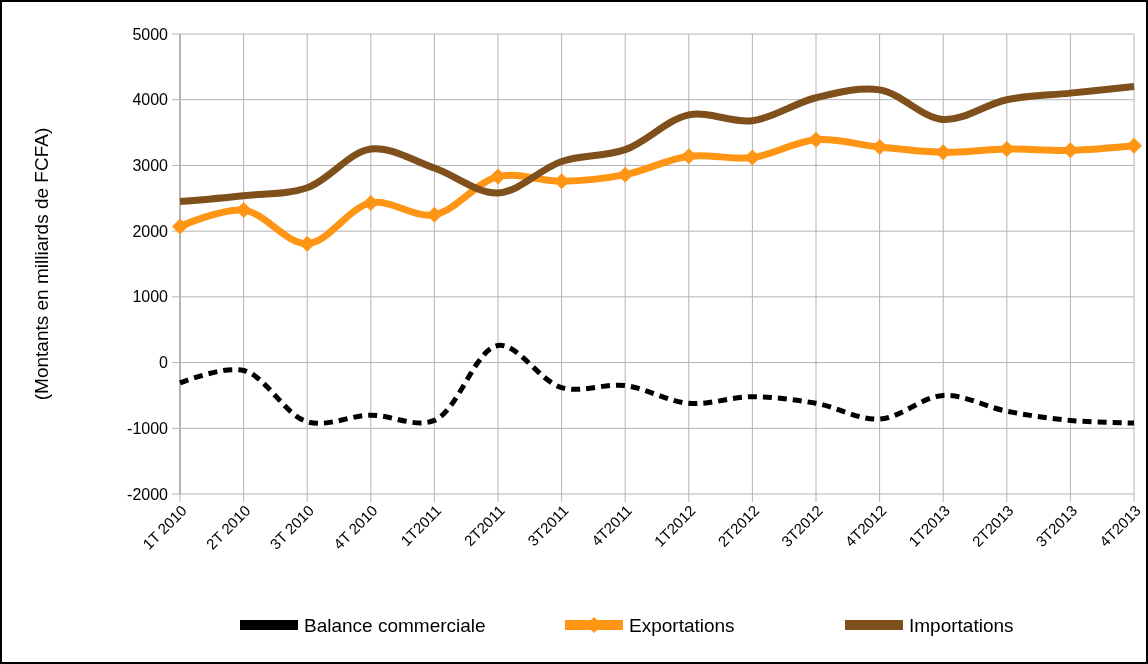 The height and width of the screenshot is (664, 1148). I want to click on y-tick-label: -1000, so click(148, 428).